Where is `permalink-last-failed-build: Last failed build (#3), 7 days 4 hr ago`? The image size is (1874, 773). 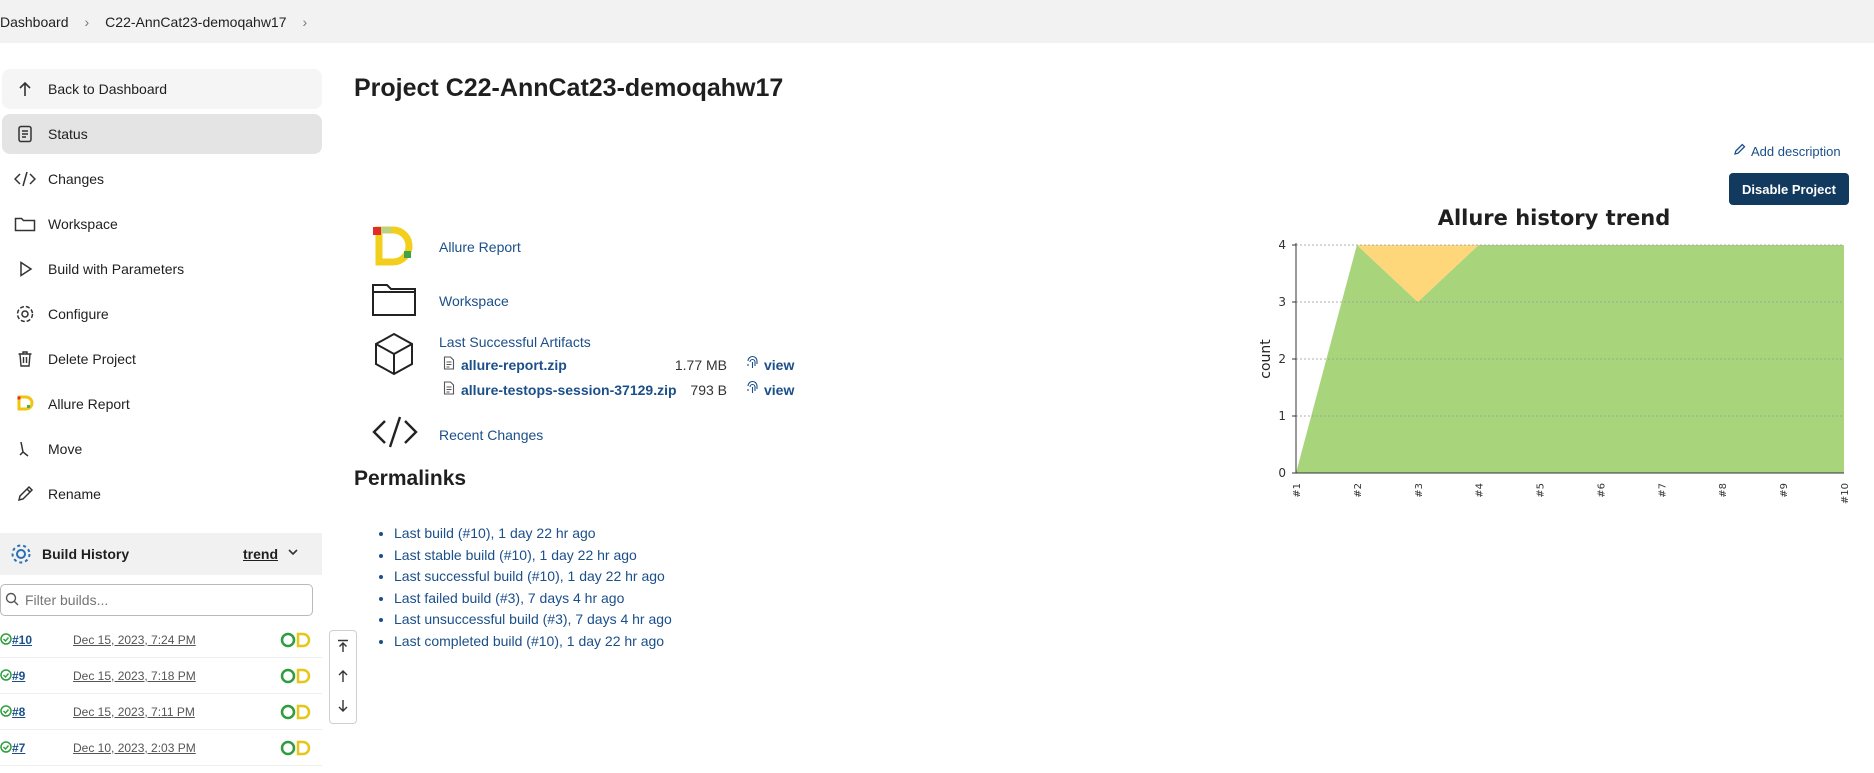 permalink-last-failed-build: Last failed build (#3), 7 days 4 hr ago is located at coordinates (509, 597).